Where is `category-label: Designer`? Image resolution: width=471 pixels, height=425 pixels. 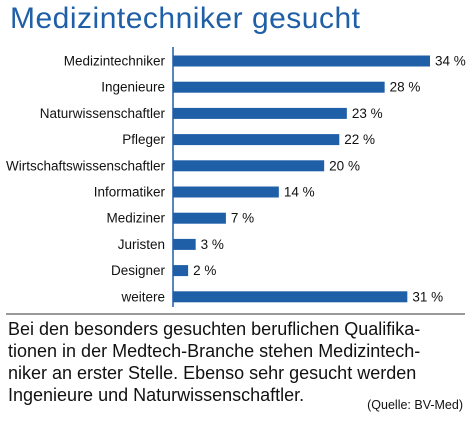
category-label: Designer is located at coordinates (138, 270).